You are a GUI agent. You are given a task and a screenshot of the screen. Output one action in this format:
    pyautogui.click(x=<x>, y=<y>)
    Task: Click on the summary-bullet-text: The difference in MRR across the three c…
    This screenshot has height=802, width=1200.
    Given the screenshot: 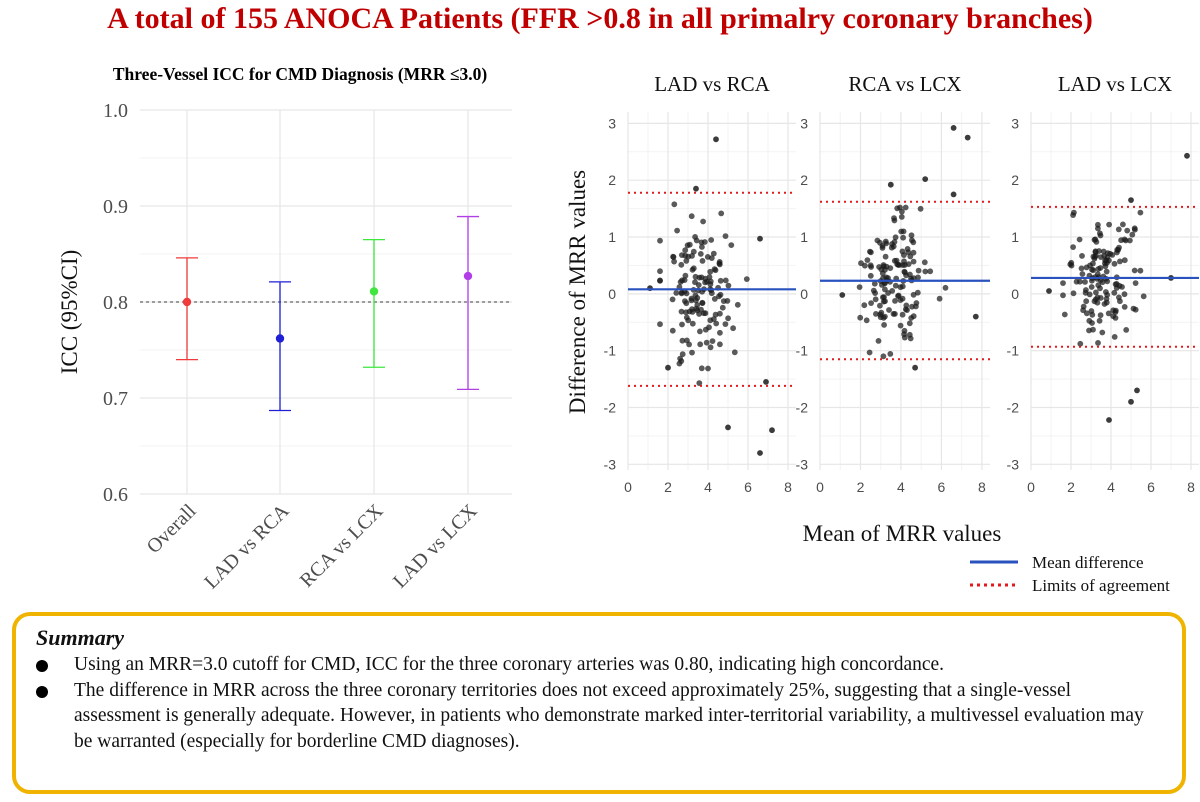 What is the action you would take?
    pyautogui.click(x=609, y=715)
    